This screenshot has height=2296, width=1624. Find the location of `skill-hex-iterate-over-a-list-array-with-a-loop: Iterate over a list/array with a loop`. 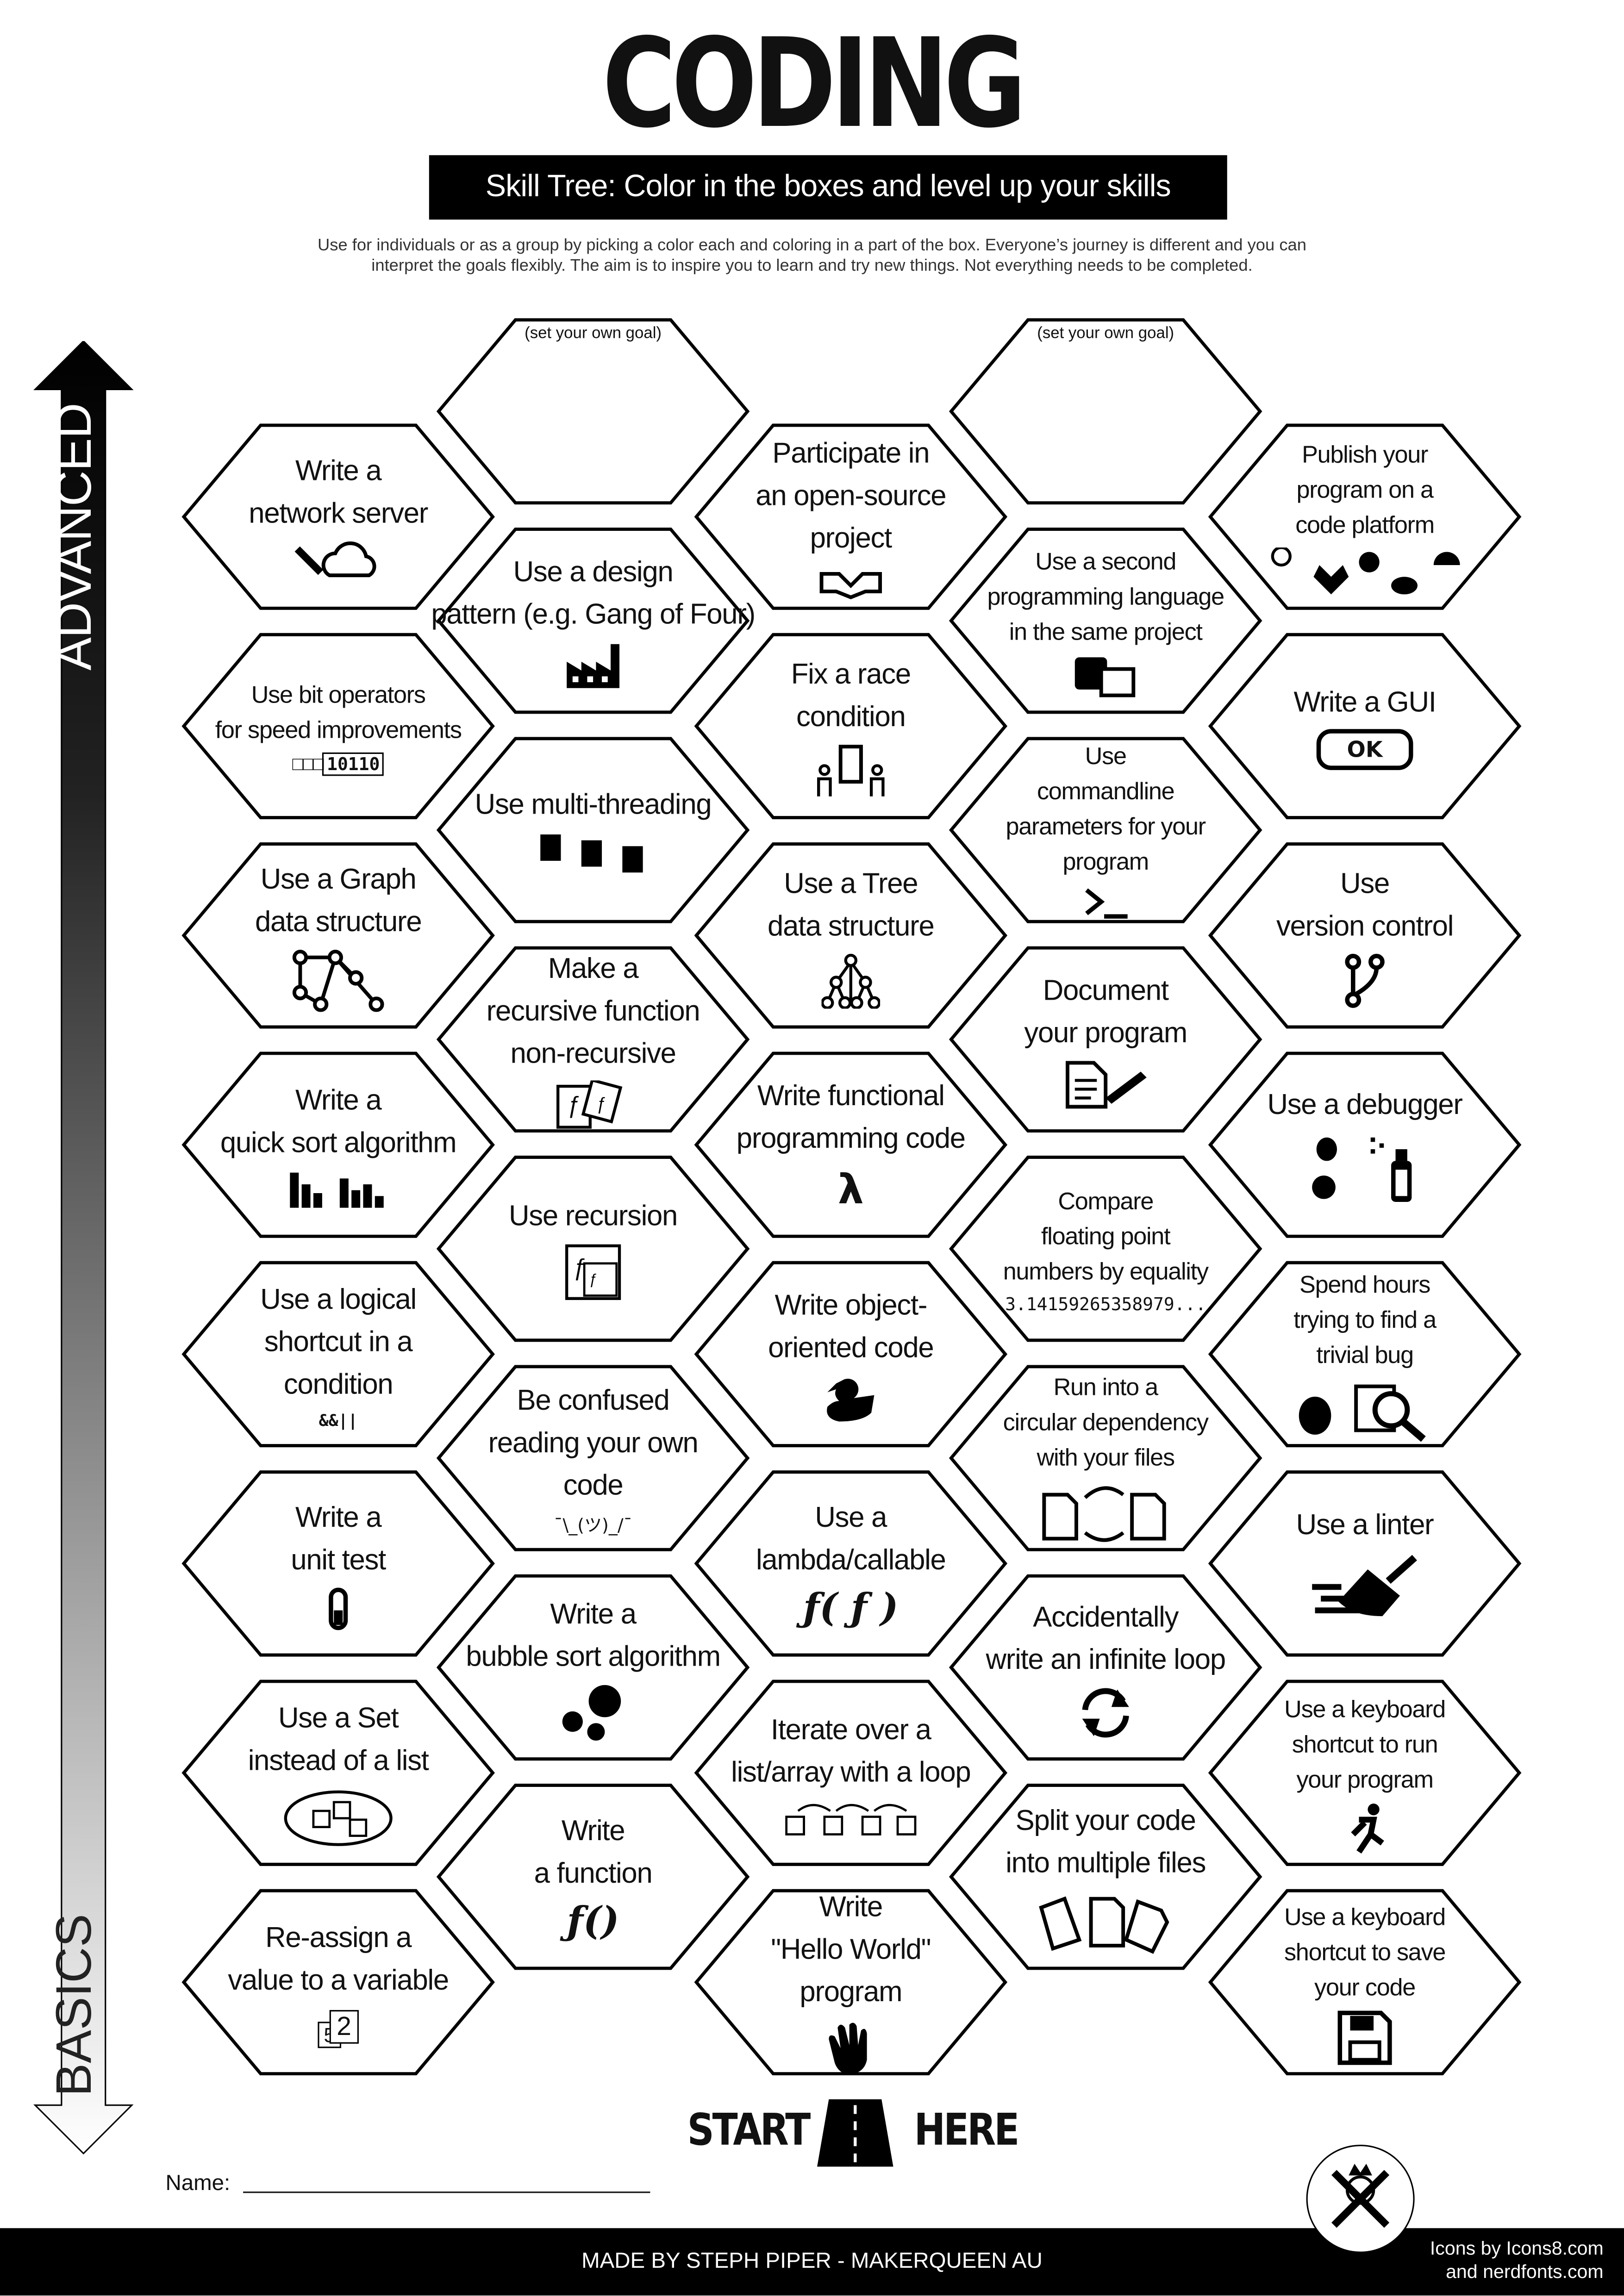

skill-hex-iterate-over-a-list-array-with-a-loop: Iterate over a list/array with a loop is located at coordinates (851, 1773).